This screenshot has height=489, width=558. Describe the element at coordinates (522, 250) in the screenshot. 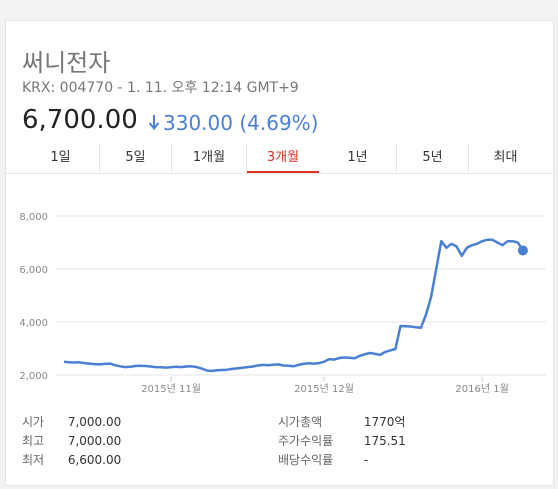

I see `last-price-point` at that location.